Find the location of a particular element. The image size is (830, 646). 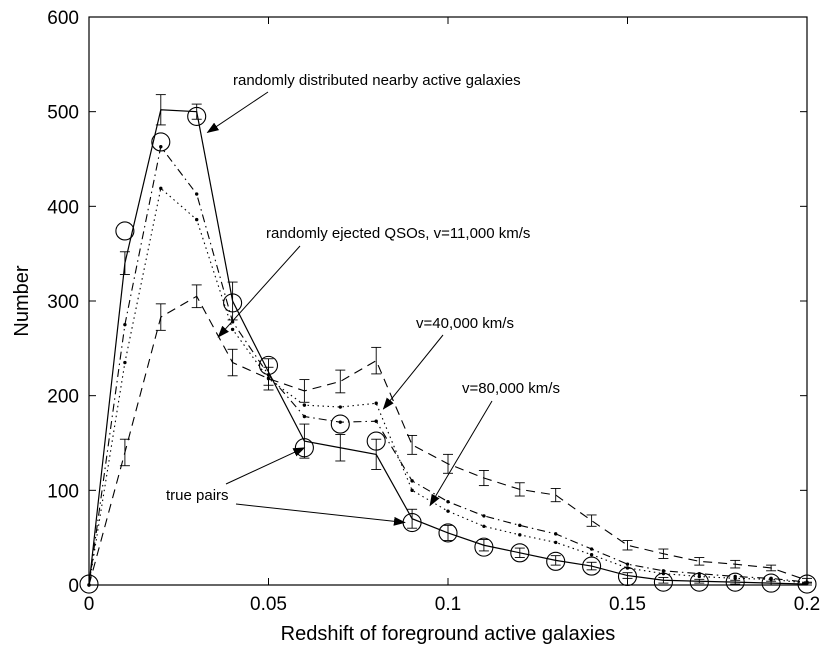

annotation-true-pairs: true pairs is located at coordinates (197, 495).